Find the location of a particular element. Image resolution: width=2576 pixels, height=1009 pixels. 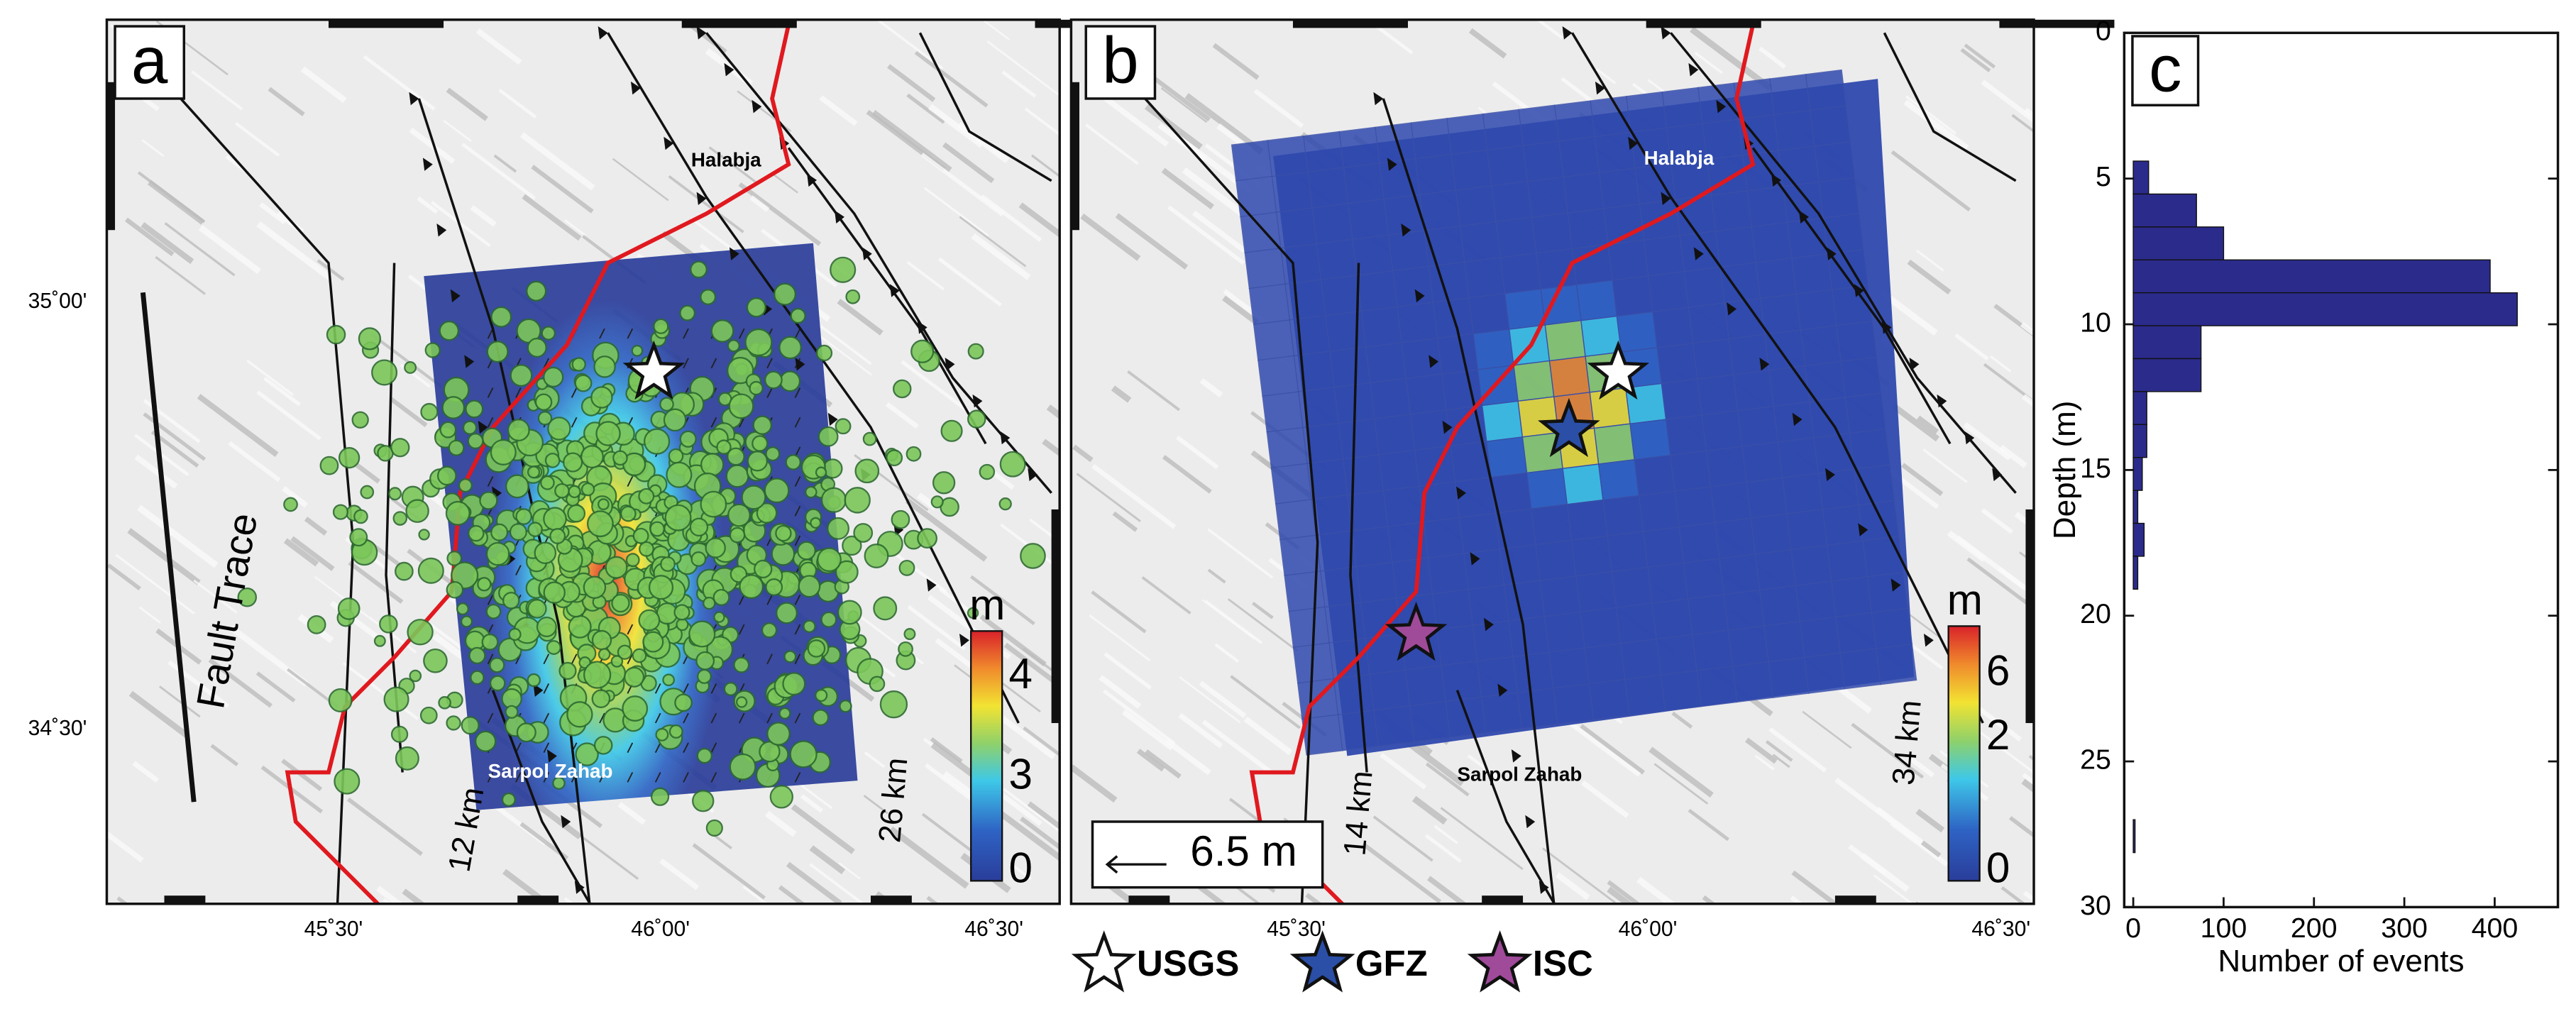

y-tick-label: 25 is located at coordinates (2095, 759).